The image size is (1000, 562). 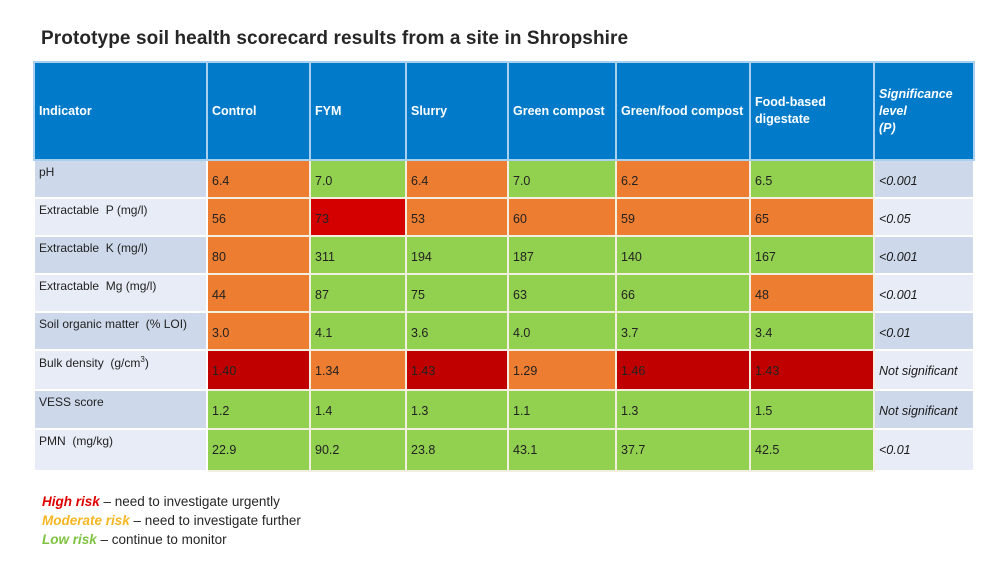 I want to click on value-cell-fym-low-risk: 4.1, so click(x=358, y=331).